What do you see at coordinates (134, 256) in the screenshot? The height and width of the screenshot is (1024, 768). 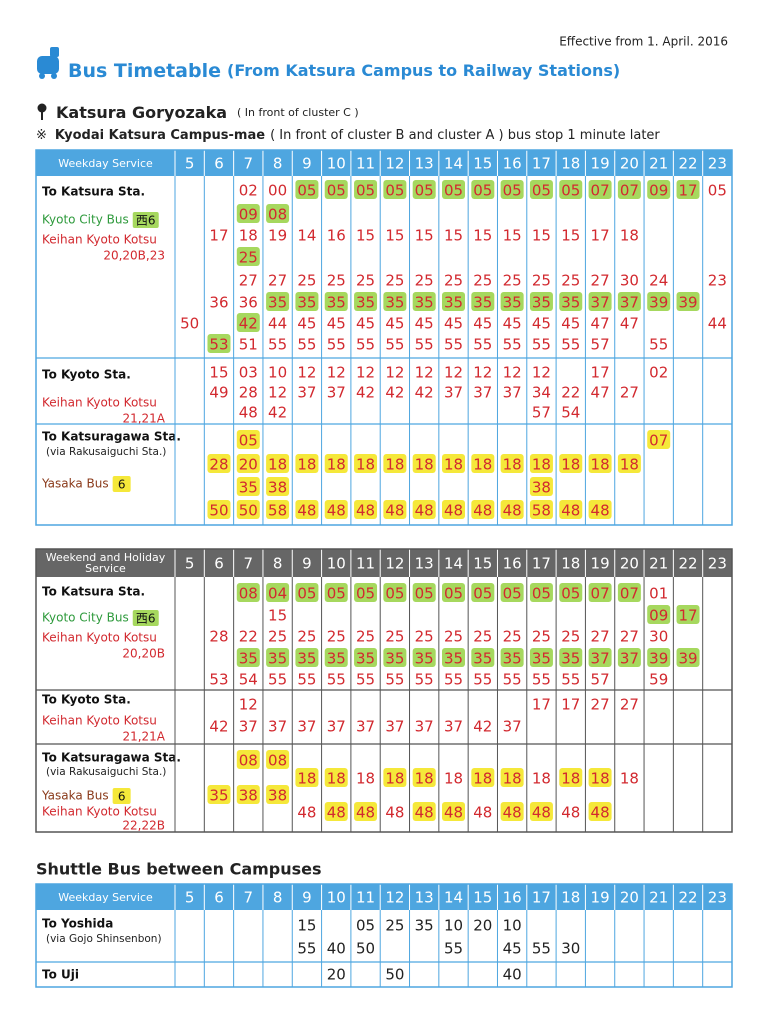 I see `route-label: 20,20B,23` at bounding box center [134, 256].